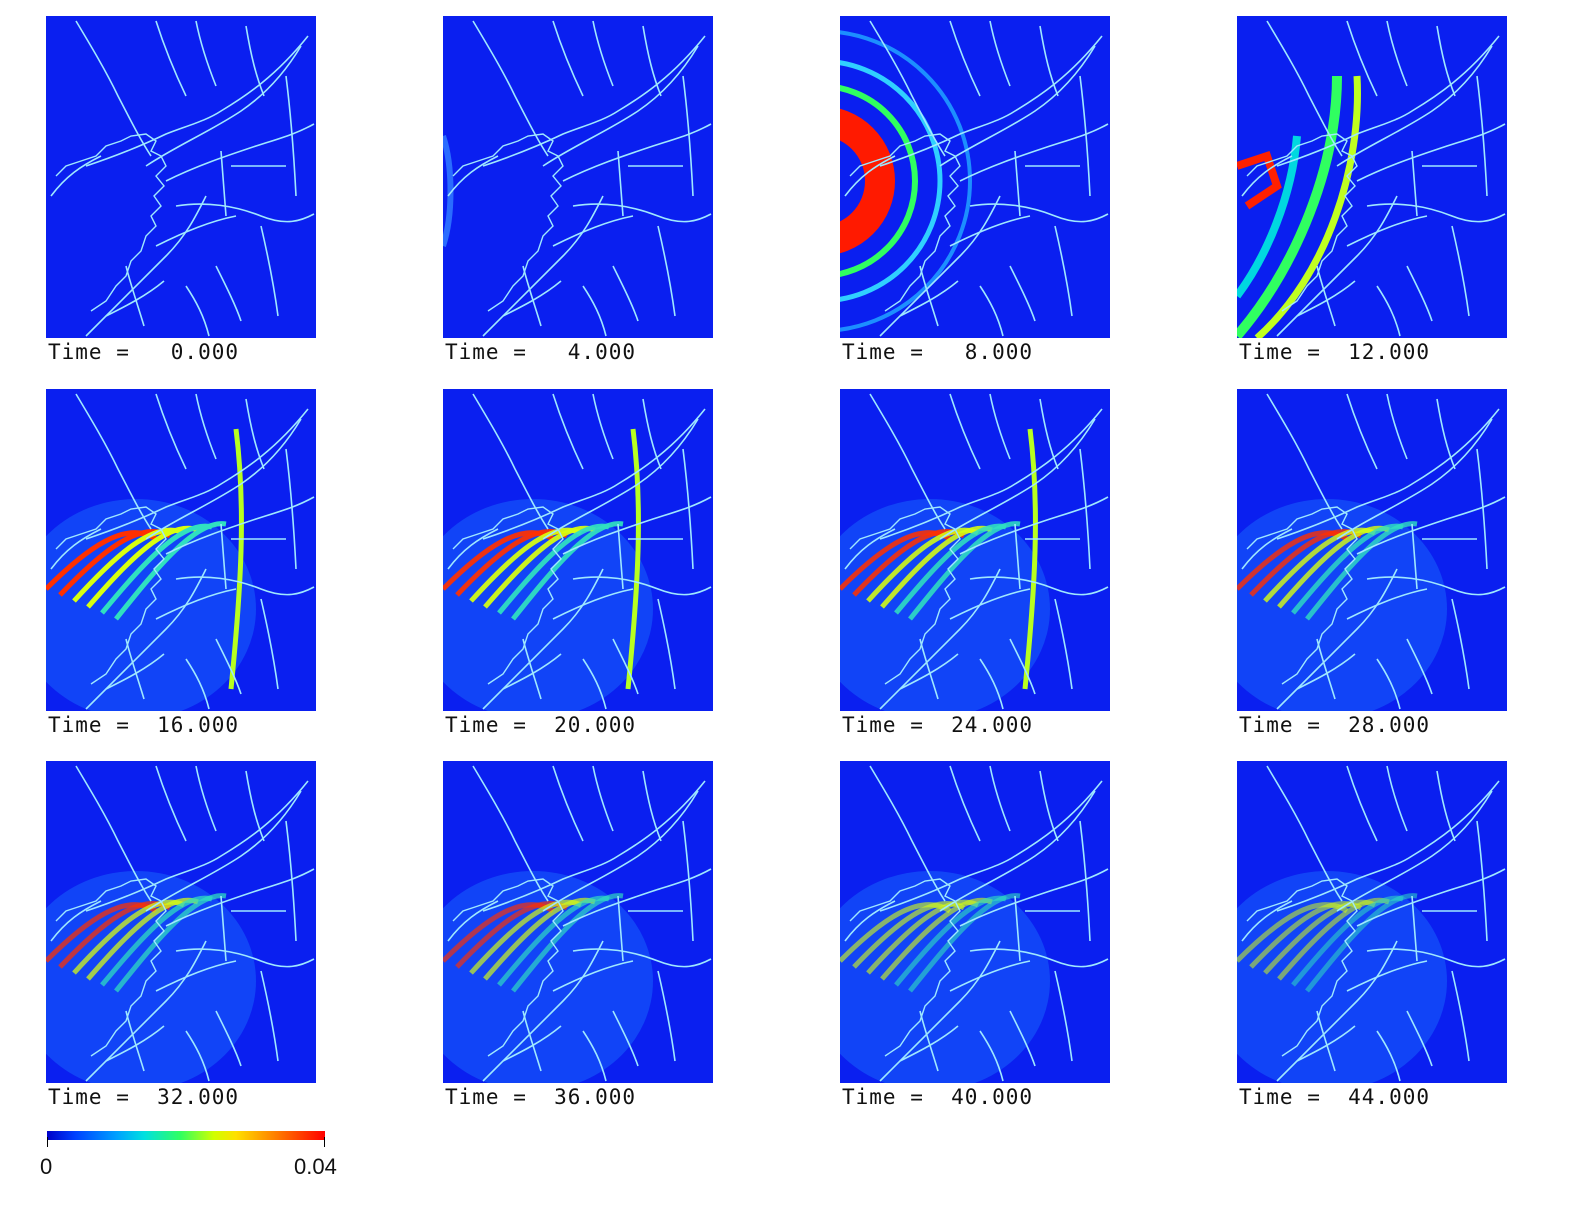 The image size is (1575, 1222). Describe the element at coordinates (46, 1166) in the screenshot. I see `colorbar-min-label: 0` at that location.